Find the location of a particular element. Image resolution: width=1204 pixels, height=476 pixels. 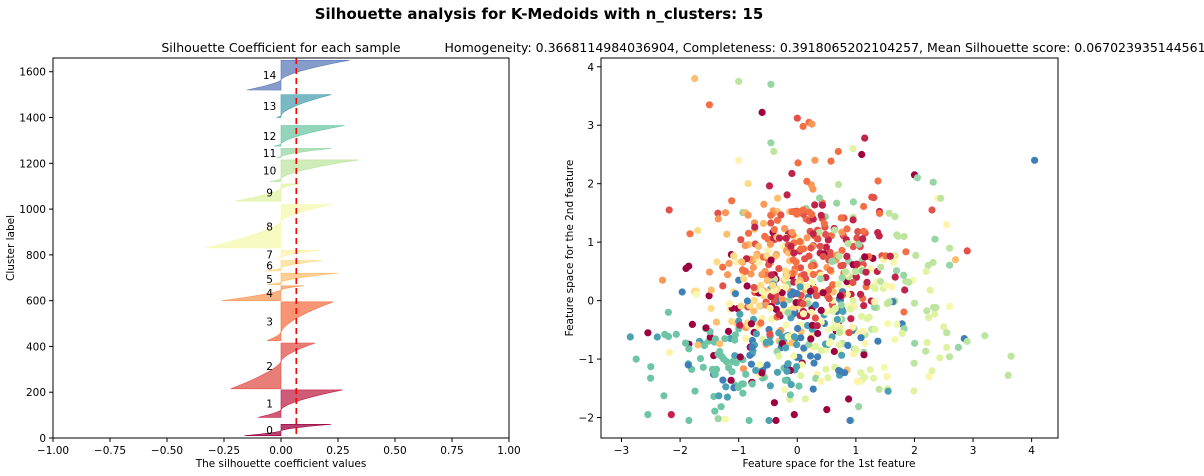

scatter-x-tick-label: 4 is located at coordinates (1031, 451).